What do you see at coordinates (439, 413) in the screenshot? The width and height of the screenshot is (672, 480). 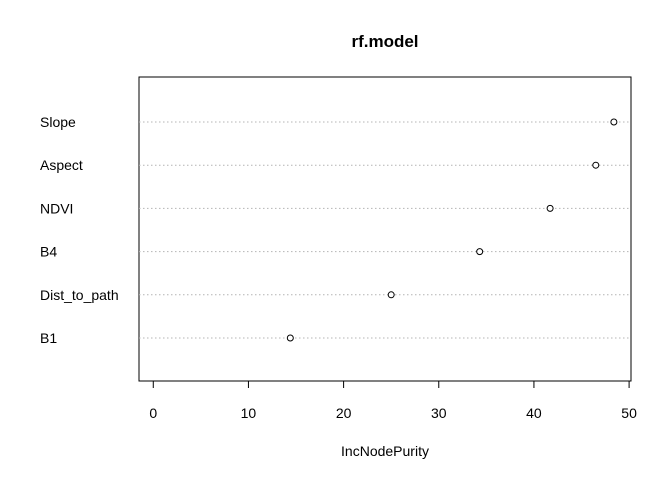 I see `x-tick-label: 30` at bounding box center [439, 413].